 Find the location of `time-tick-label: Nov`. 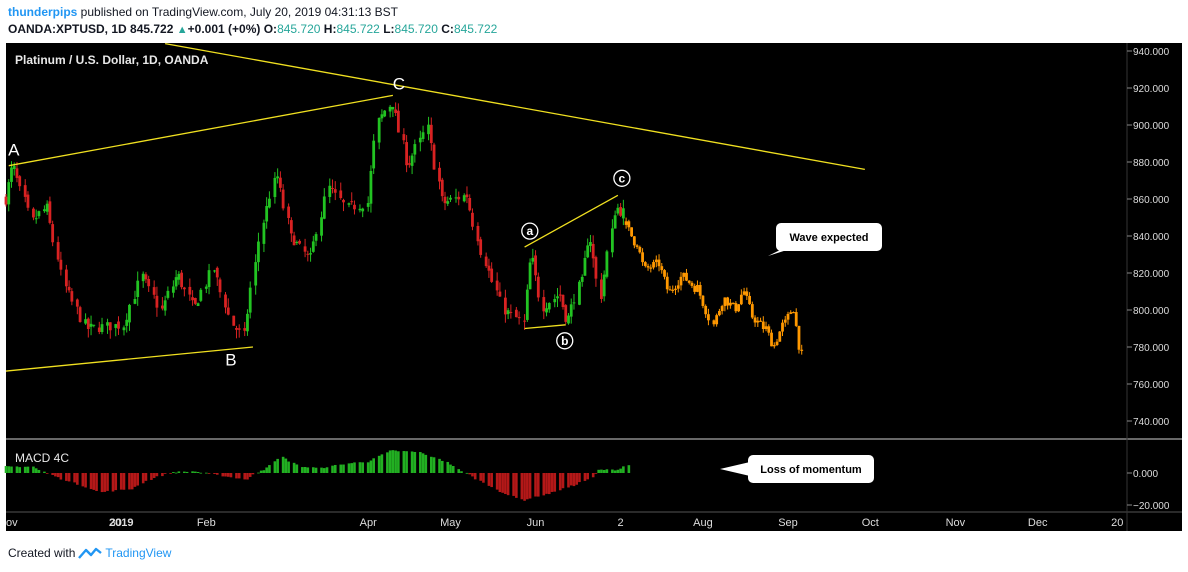

time-tick-label: Nov is located at coordinates (956, 523).